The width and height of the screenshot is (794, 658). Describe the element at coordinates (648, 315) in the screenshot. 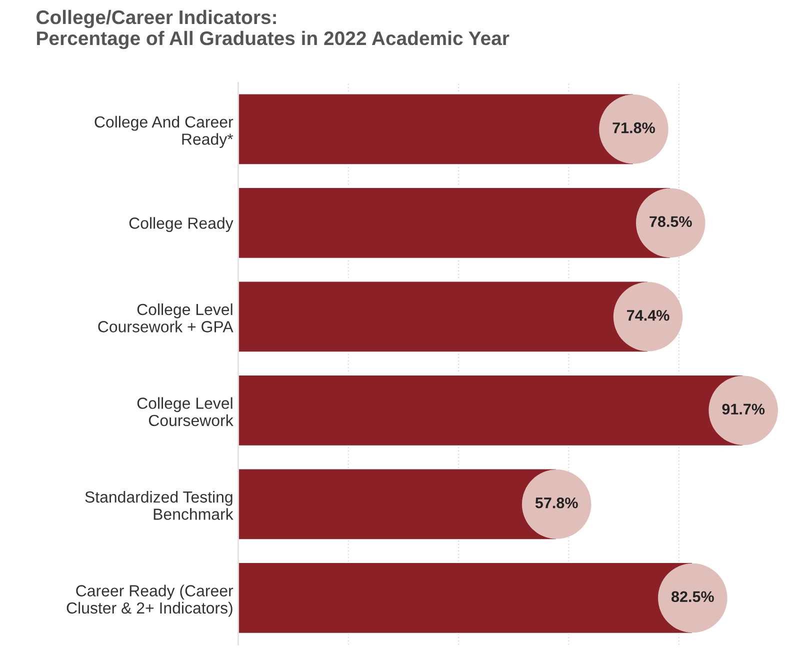

I see `data-label: 74.4%` at that location.